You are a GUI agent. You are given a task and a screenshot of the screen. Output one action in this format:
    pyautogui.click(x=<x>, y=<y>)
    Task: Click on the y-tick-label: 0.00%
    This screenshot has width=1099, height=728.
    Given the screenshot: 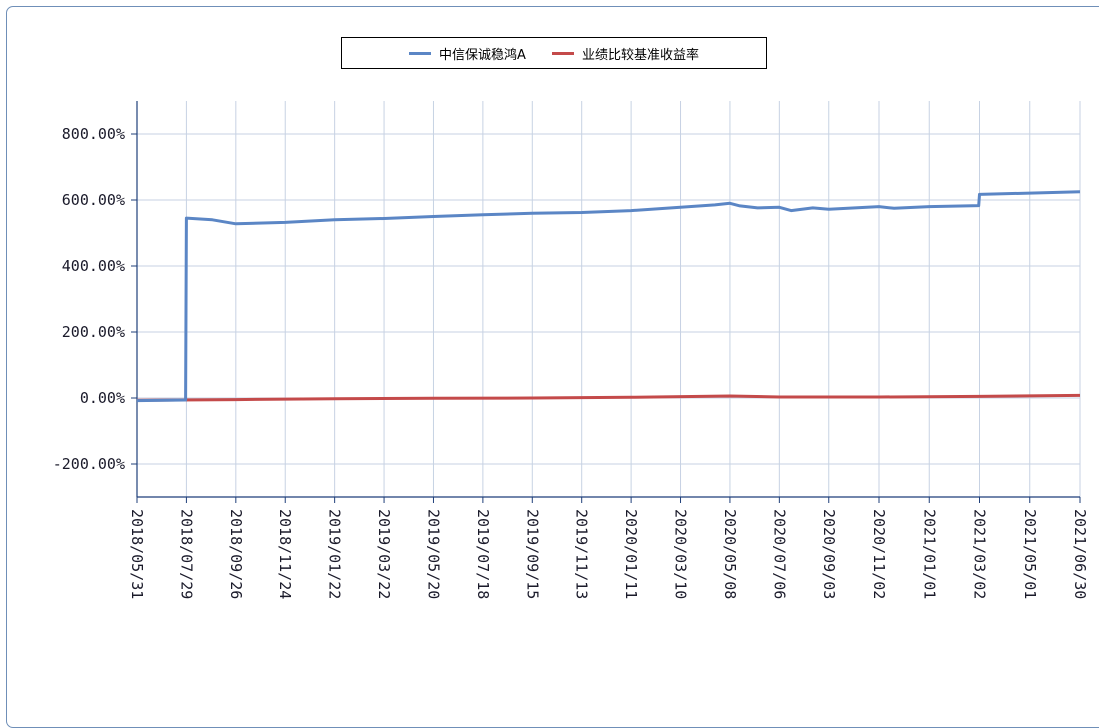 What is the action you would take?
    pyautogui.click(x=102, y=398)
    